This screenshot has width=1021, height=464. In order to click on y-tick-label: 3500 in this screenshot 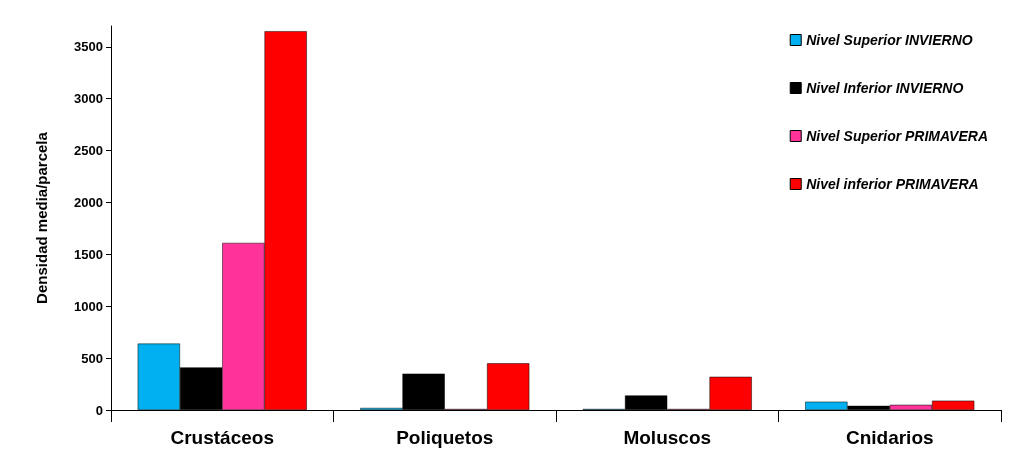, I will do `click(88, 47)`.